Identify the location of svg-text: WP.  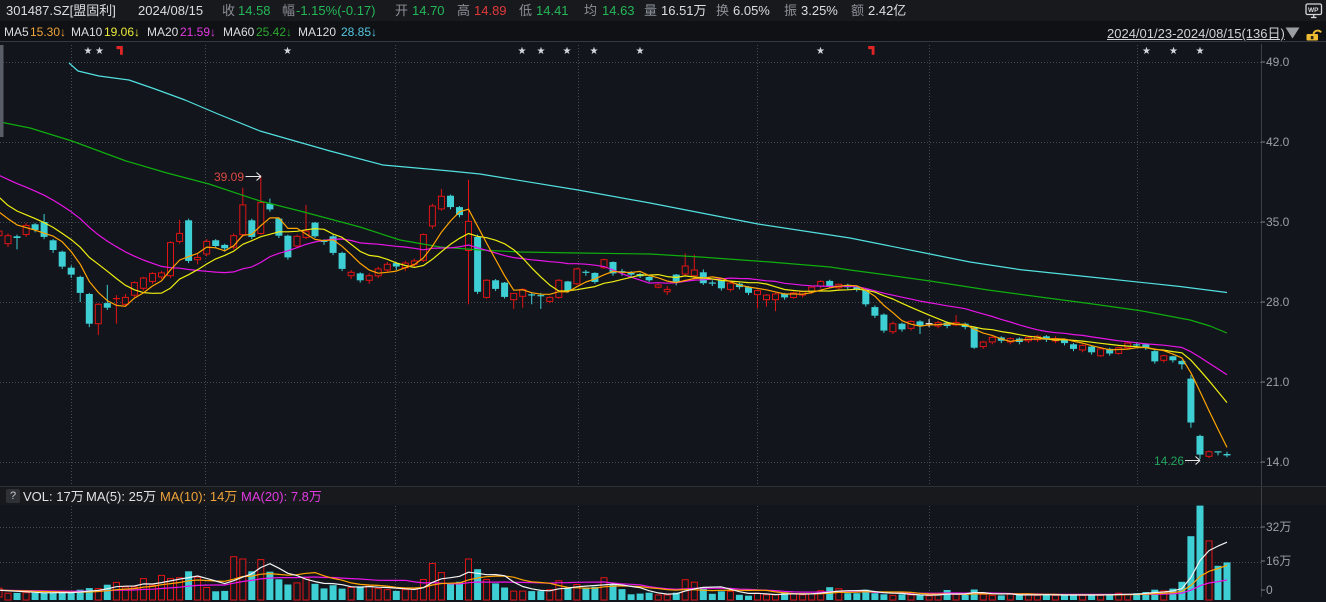
(1313, 10).